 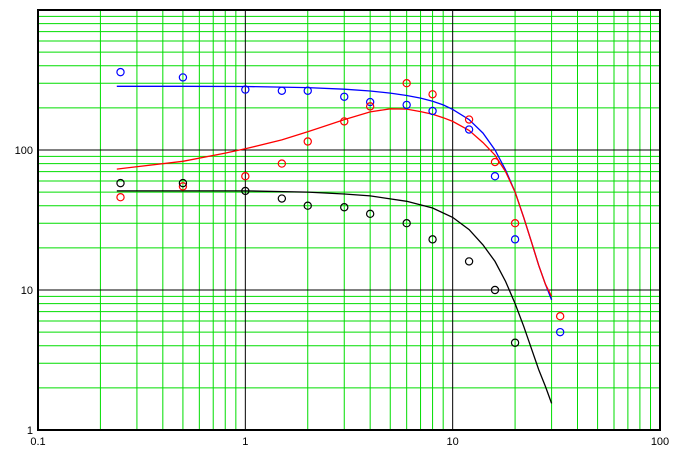 What do you see at coordinates (24, 151) in the screenshot?
I see `y-tick-label: 100` at bounding box center [24, 151].